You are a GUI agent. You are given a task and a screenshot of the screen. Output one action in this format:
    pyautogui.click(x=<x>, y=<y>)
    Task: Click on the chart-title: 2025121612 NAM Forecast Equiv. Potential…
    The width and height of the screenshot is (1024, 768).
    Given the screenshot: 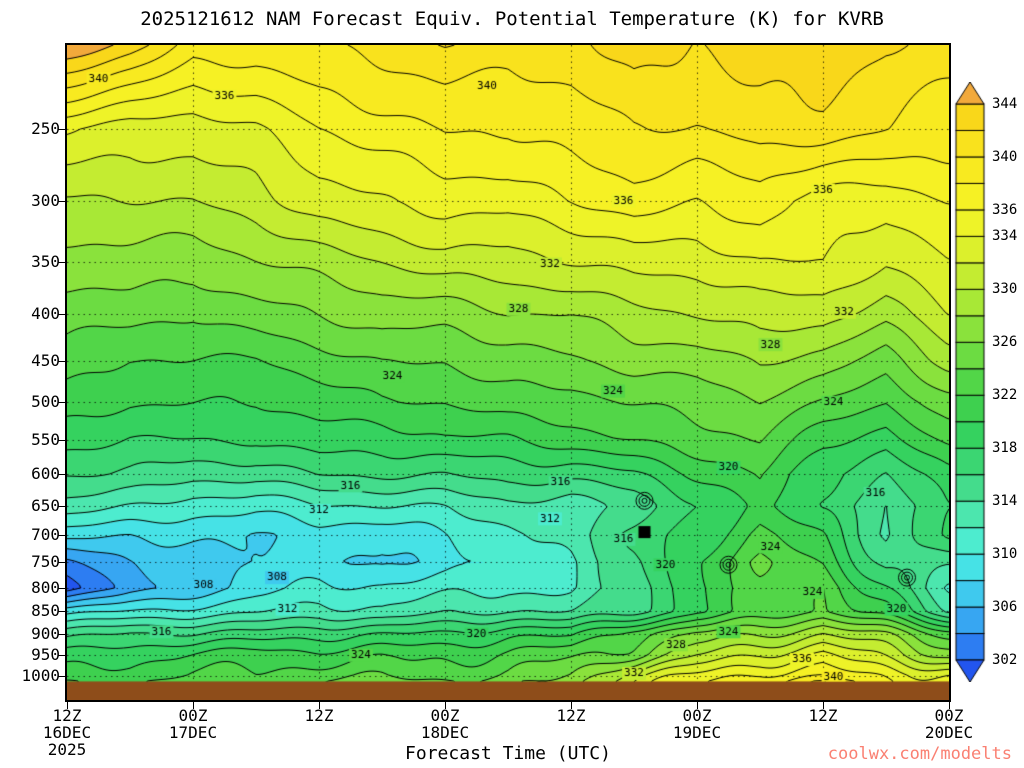 What is the action you would take?
    pyautogui.click(x=512, y=19)
    